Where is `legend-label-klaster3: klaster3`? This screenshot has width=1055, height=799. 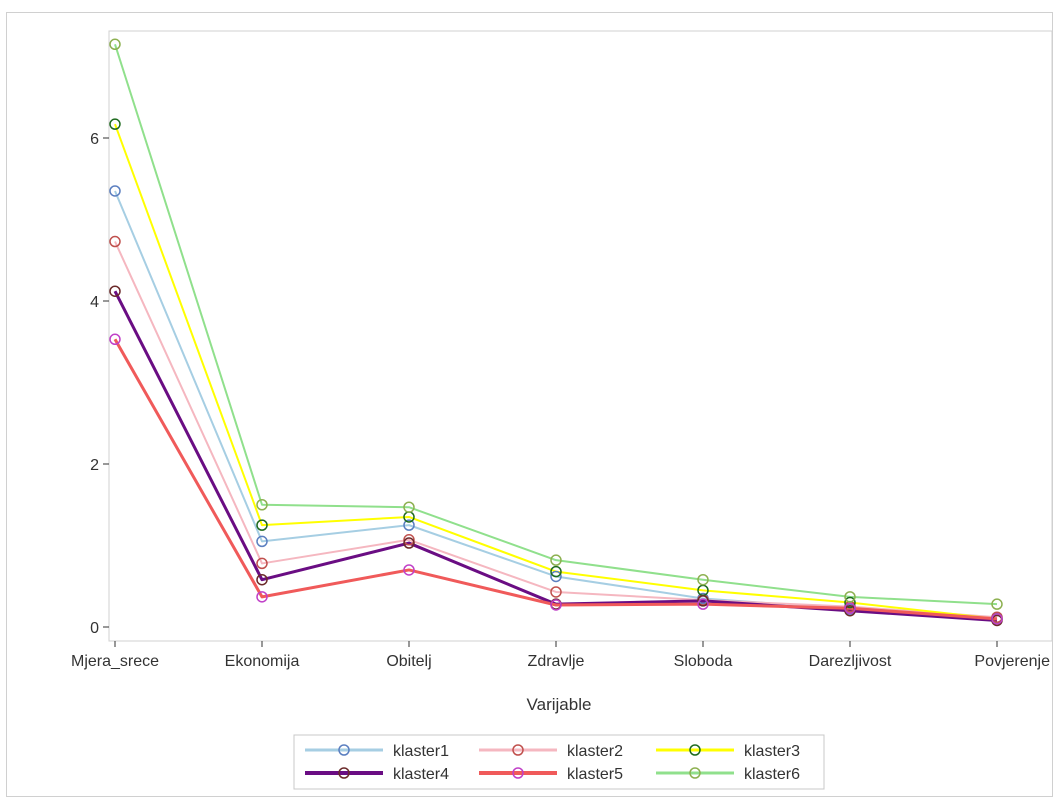
legend-label-klaster3: klaster3 is located at coordinates (772, 751).